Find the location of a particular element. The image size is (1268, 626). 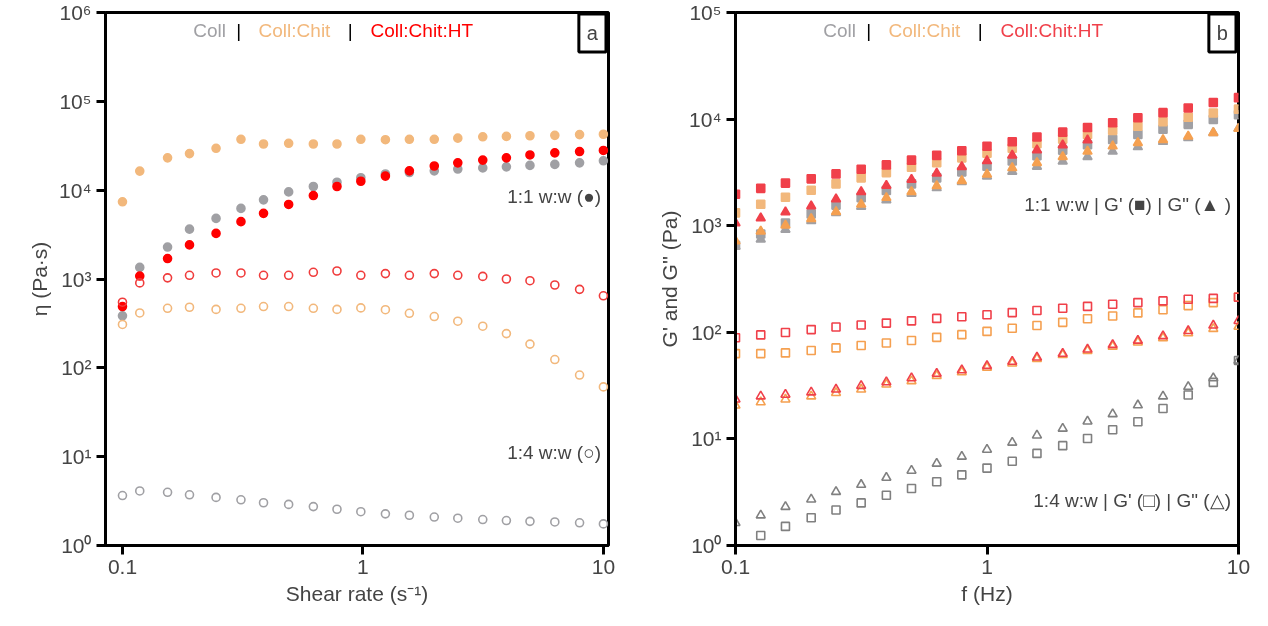

text: a is located at coordinates (592, 33).